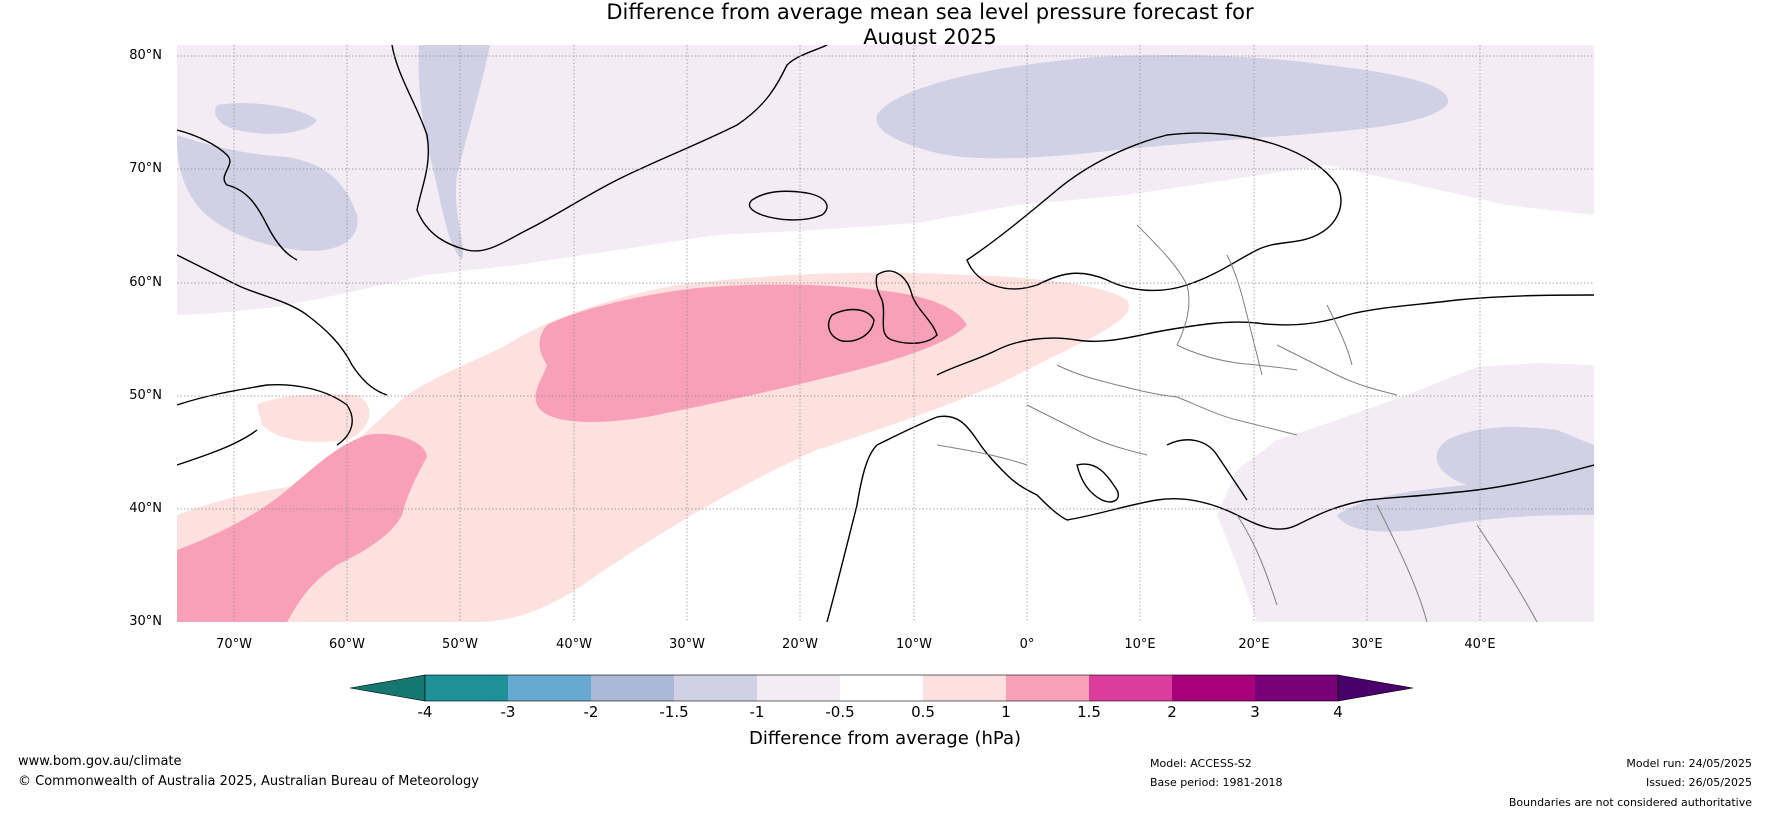 This screenshot has width=1770, height=816. Describe the element at coordinates (145, 508) in the screenshot. I see `lat-label-40n: 40°N` at that location.